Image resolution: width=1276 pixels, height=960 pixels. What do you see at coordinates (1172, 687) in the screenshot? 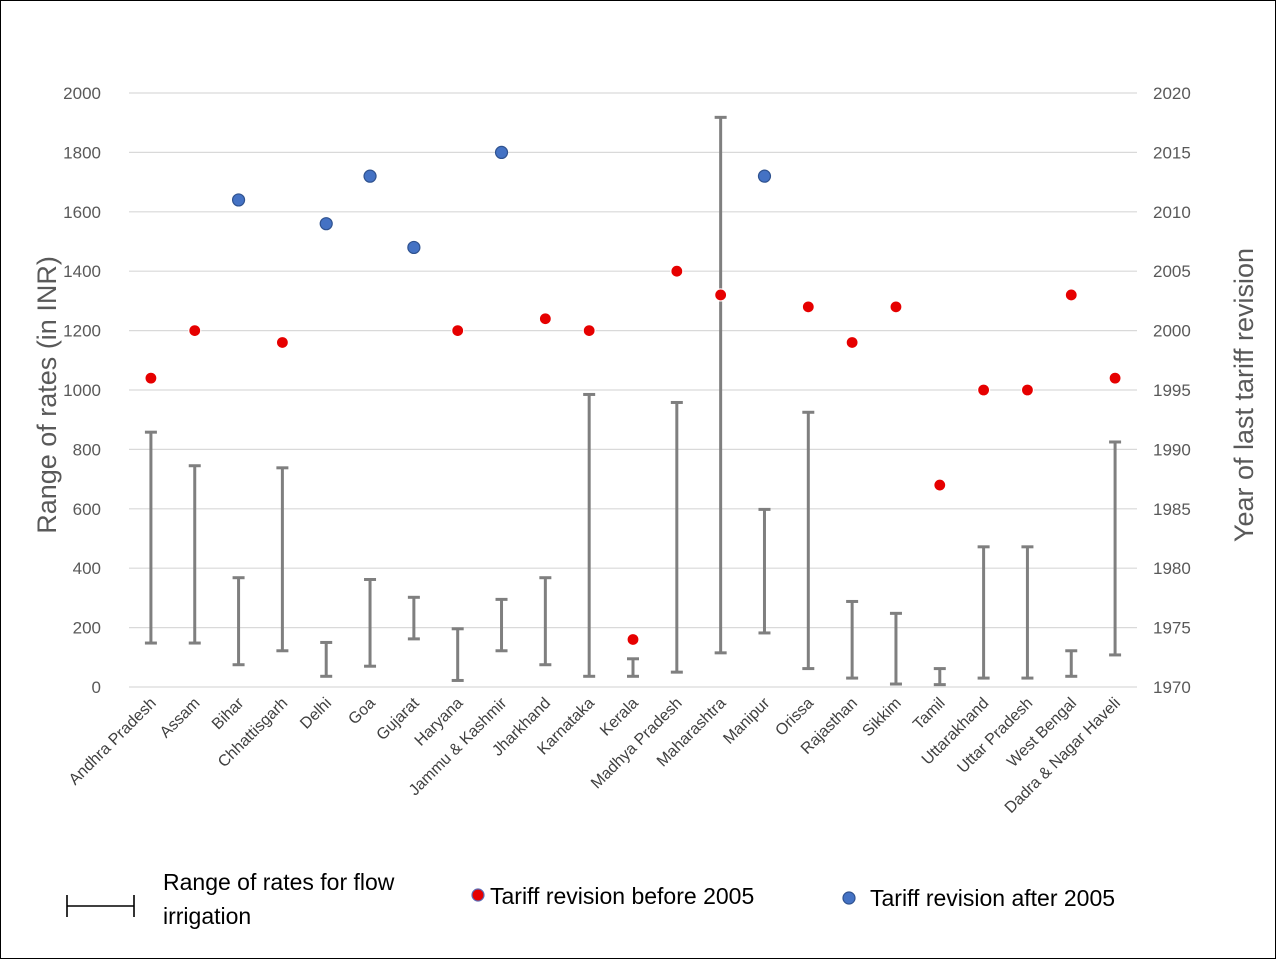
I see `right-tick-label: 1970` at bounding box center [1172, 687].